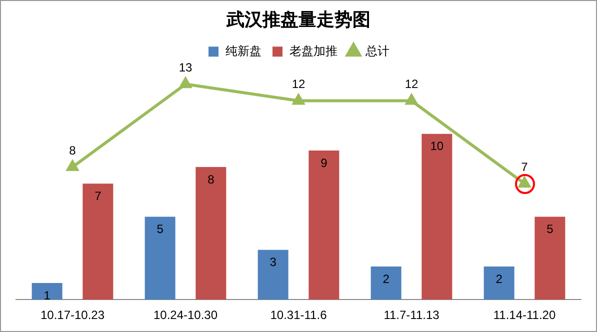 This screenshot has height=332, width=597. Describe the element at coordinates (298, 19) in the screenshot. I see `chart-title: 武汉推盘量走势图` at that location.